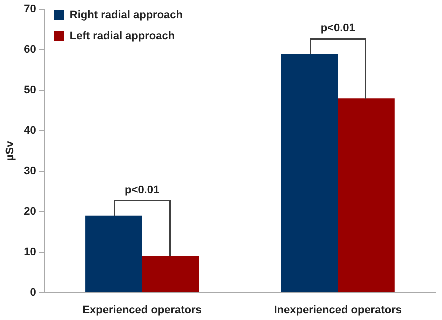 Image resolution: width=442 pixels, height=320 pixels. Describe the element at coordinates (30, 90) in the screenshot. I see `y-tick-label: 50` at that location.